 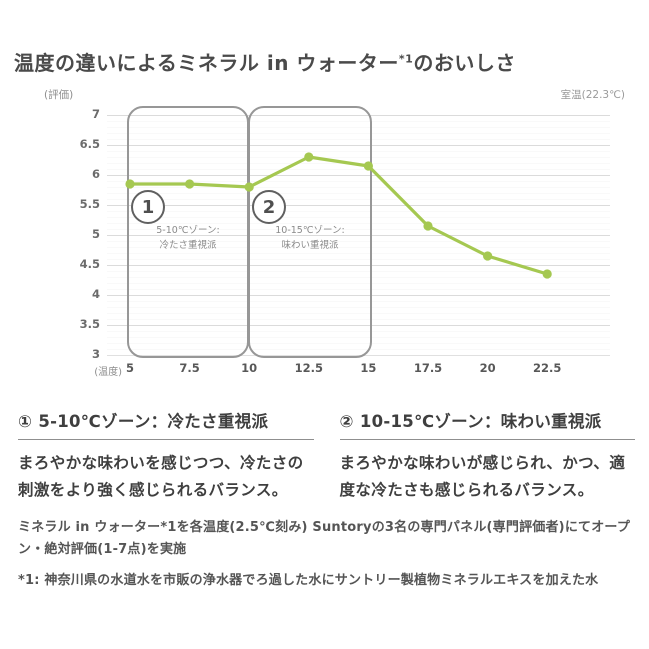 What do you see at coordinates (166, 424) in the screenshot?
I see `zone-1-heading: ① 5-10℃ゾーン：冷たさ重視派` at bounding box center [166, 424].